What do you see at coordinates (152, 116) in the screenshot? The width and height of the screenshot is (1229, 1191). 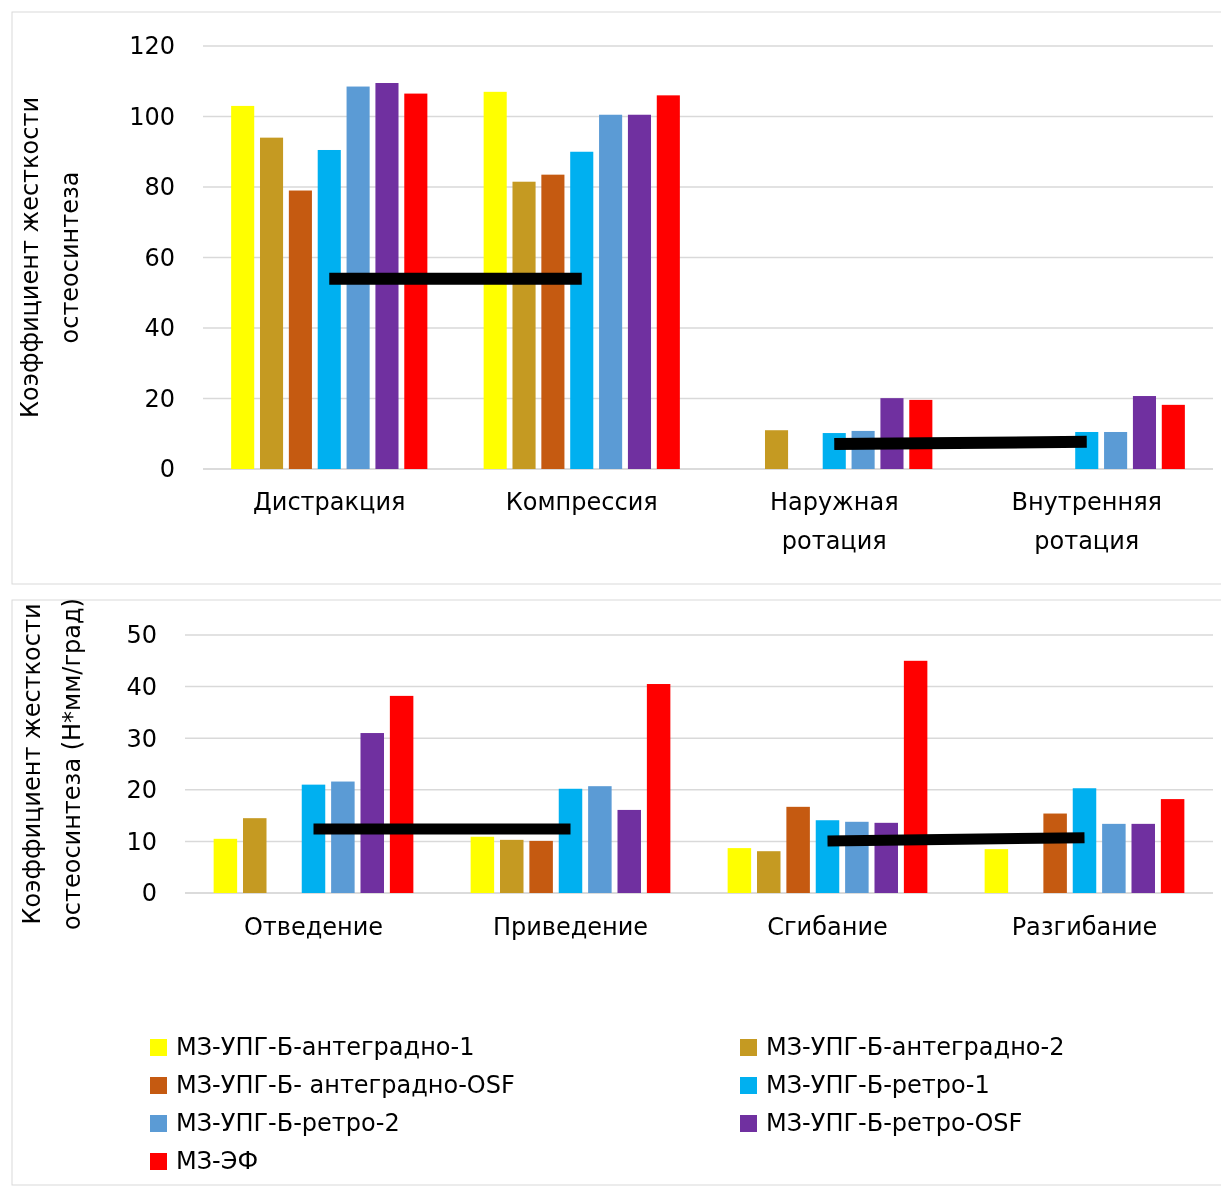 I see `y-tick-label: 100` at bounding box center [152, 116].